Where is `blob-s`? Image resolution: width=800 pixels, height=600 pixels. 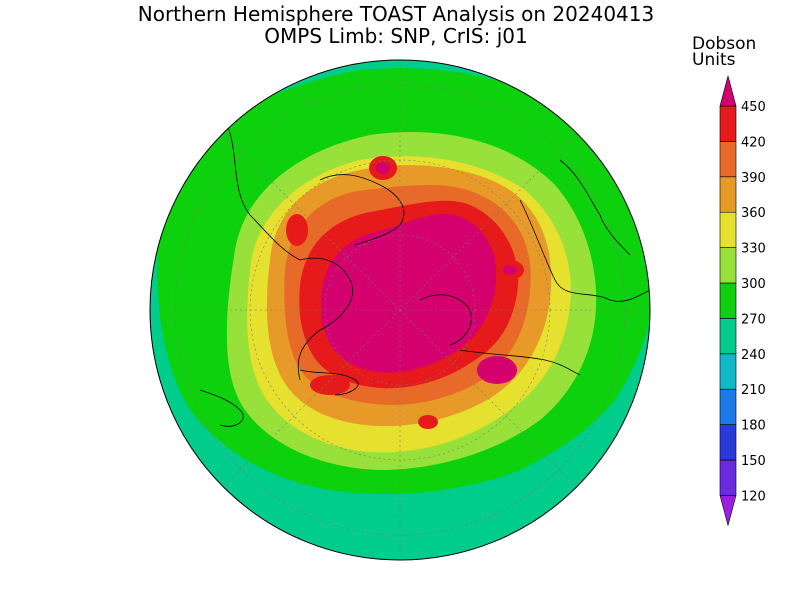 blob-s is located at coordinates (428, 422).